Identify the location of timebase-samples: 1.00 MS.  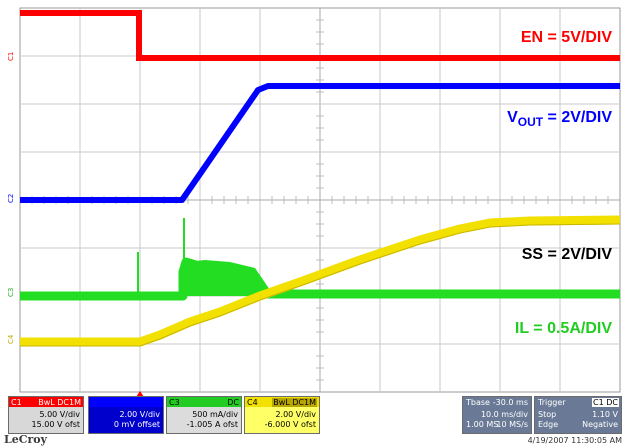
(482, 424).